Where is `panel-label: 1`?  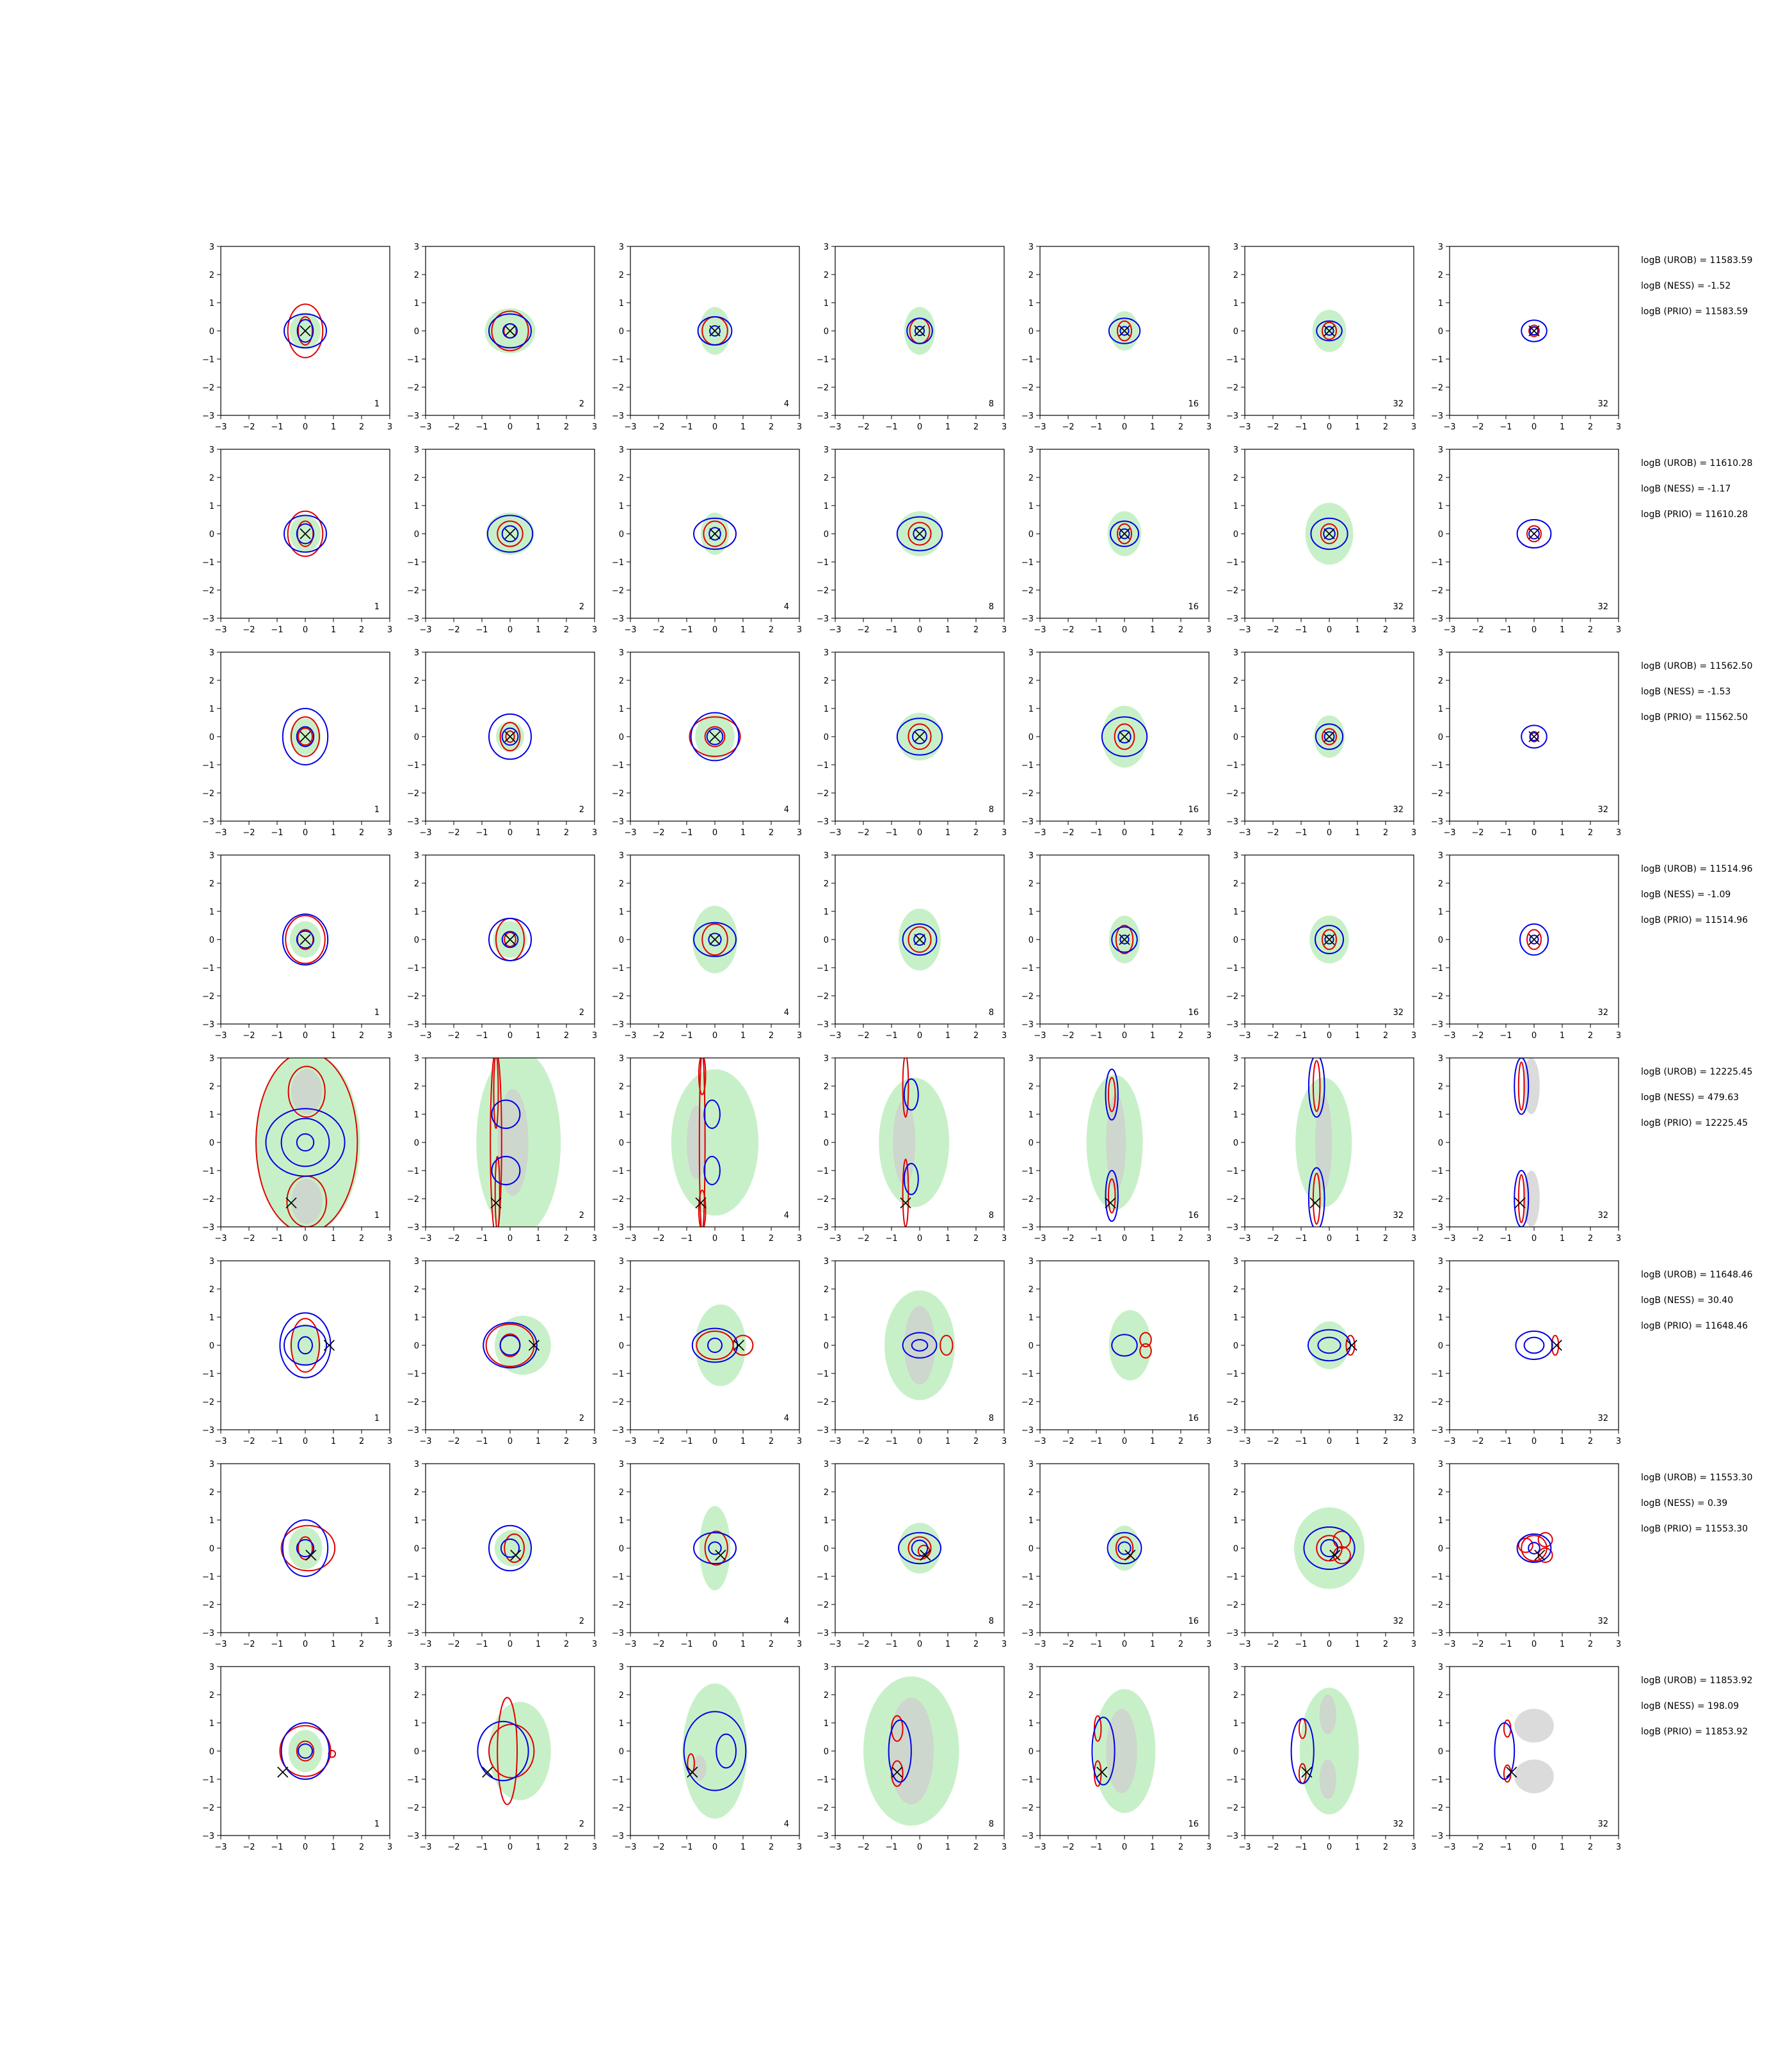 panel-label: 1 is located at coordinates (377, 1824).